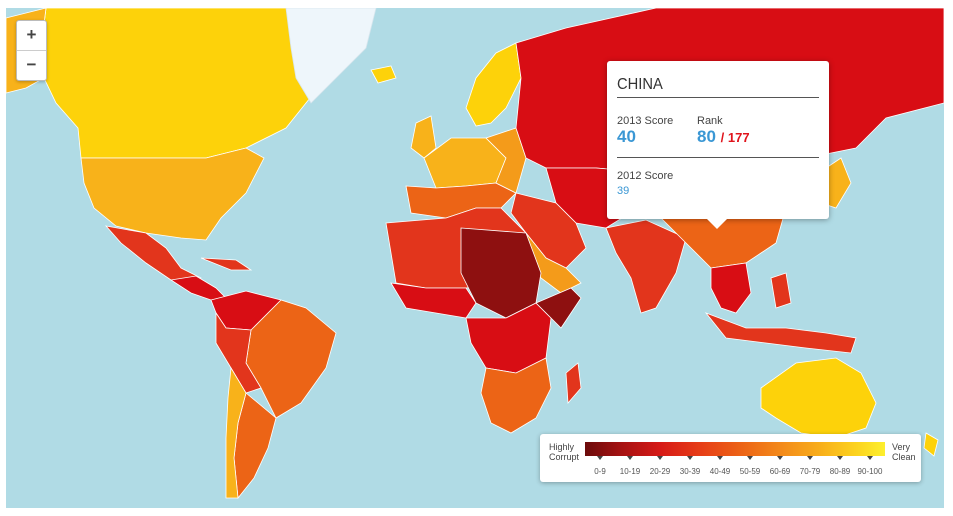 This screenshot has width=953, height=516. I want to click on legend-range-label: 30-39, so click(690, 471).